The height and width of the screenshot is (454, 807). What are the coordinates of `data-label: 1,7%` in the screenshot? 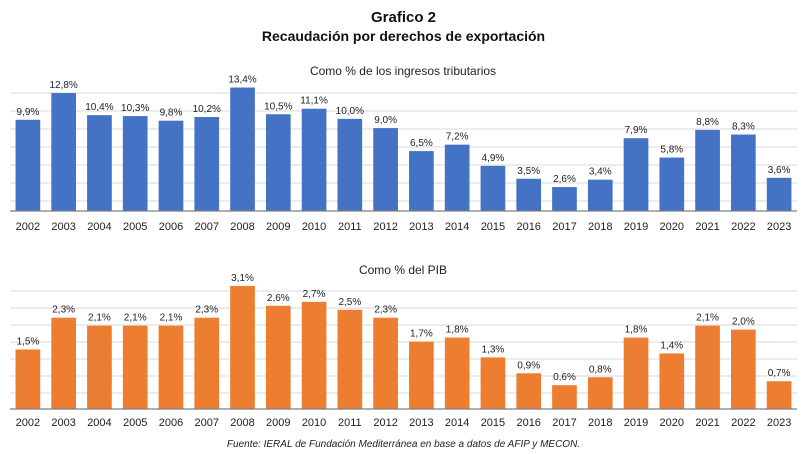 It's located at (421, 334).